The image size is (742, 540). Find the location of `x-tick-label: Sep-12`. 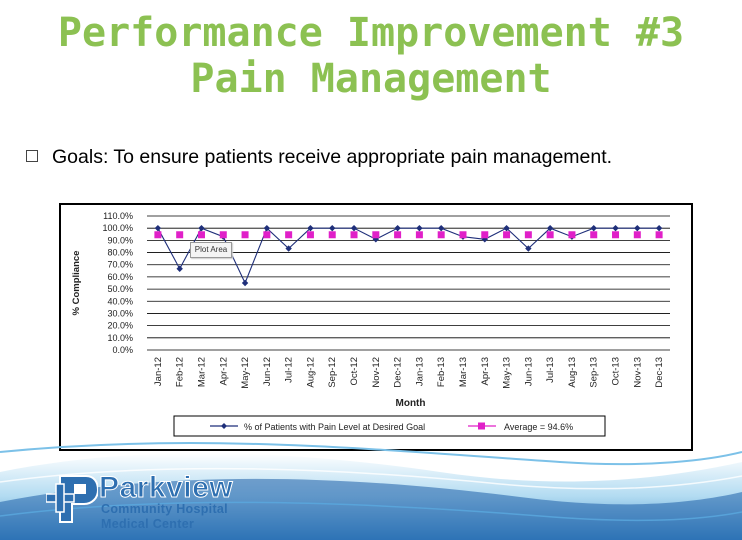

x-tick-label: Sep-12 is located at coordinates (332, 372).